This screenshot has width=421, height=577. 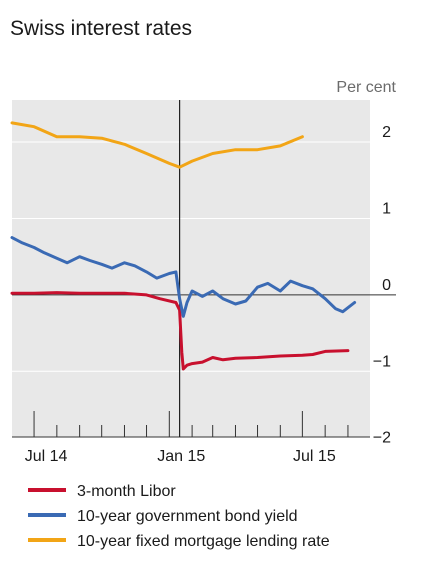 What do you see at coordinates (157, 145) in the screenshot?
I see `series-line-10-year-fixed-mortgage-lending-rate` at bounding box center [157, 145].